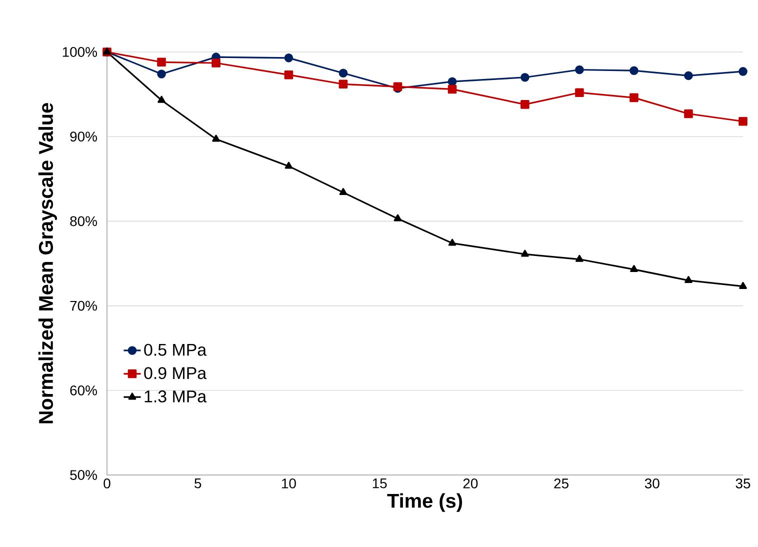  I want to click on x-tick-label: 25, so click(561, 483).